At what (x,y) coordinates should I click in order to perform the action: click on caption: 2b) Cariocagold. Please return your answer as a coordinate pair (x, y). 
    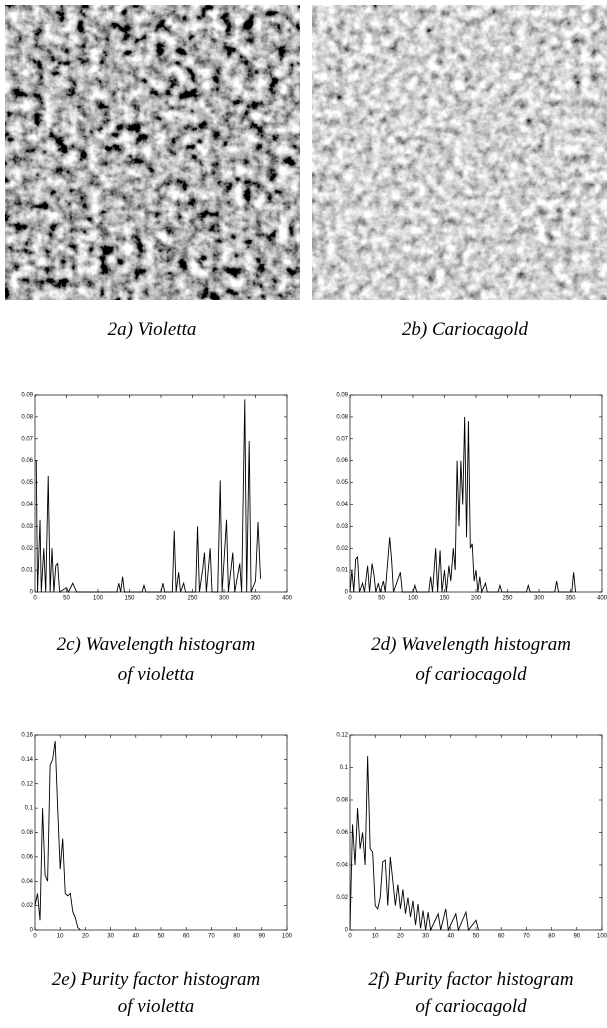
    Looking at the image, I should click on (465, 329).